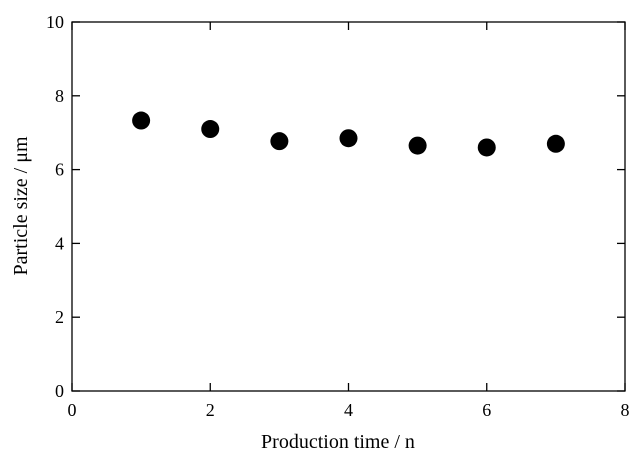 The image size is (644, 460). I want to click on x-tick-label: 8, so click(625, 410).